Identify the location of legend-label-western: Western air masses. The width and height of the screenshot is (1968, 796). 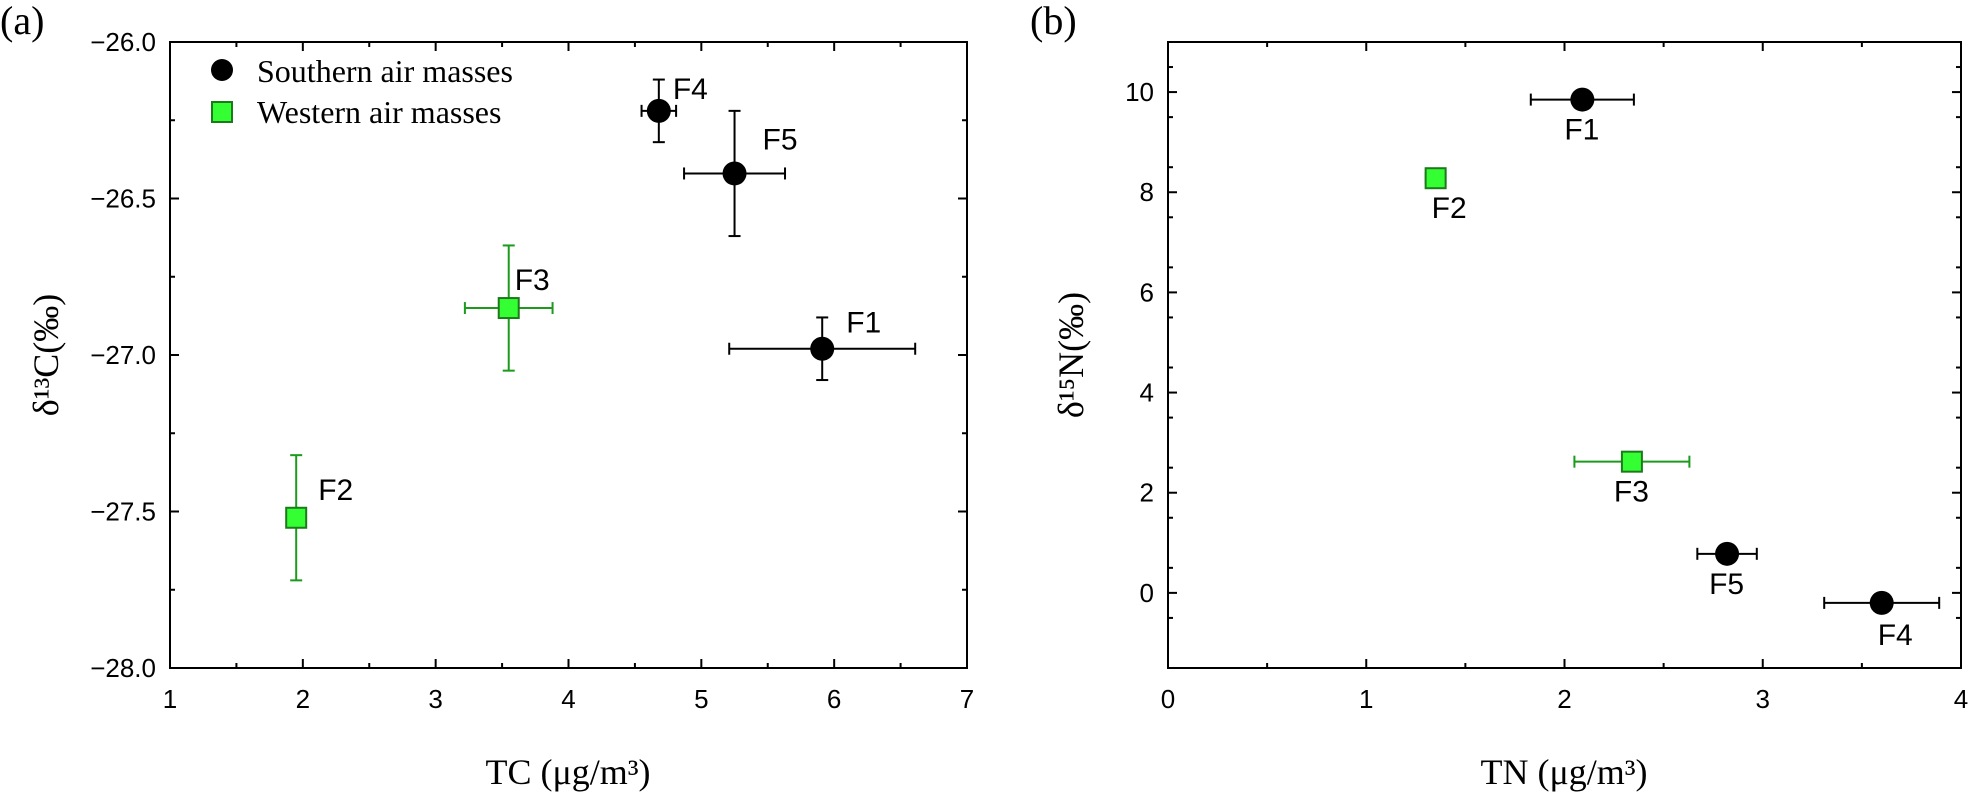
(379, 112).